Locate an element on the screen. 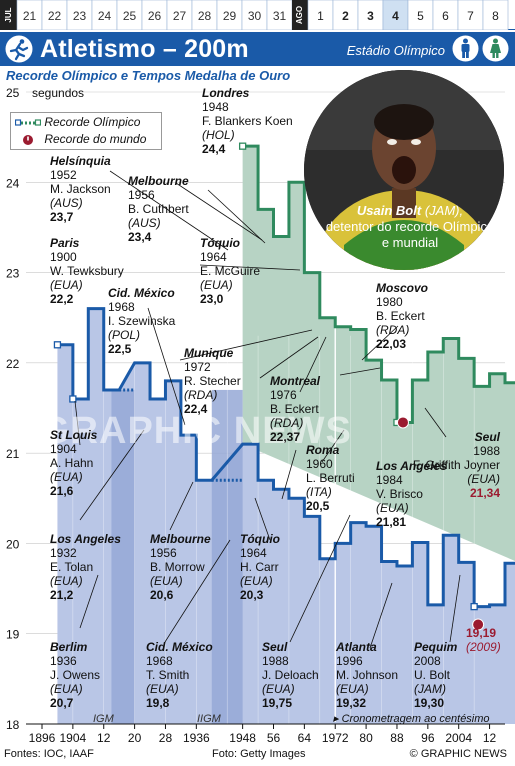 Image resolution: width=515 pixels, height=766 pixels. annotation-city: Tóquio is located at coordinates (260, 539).